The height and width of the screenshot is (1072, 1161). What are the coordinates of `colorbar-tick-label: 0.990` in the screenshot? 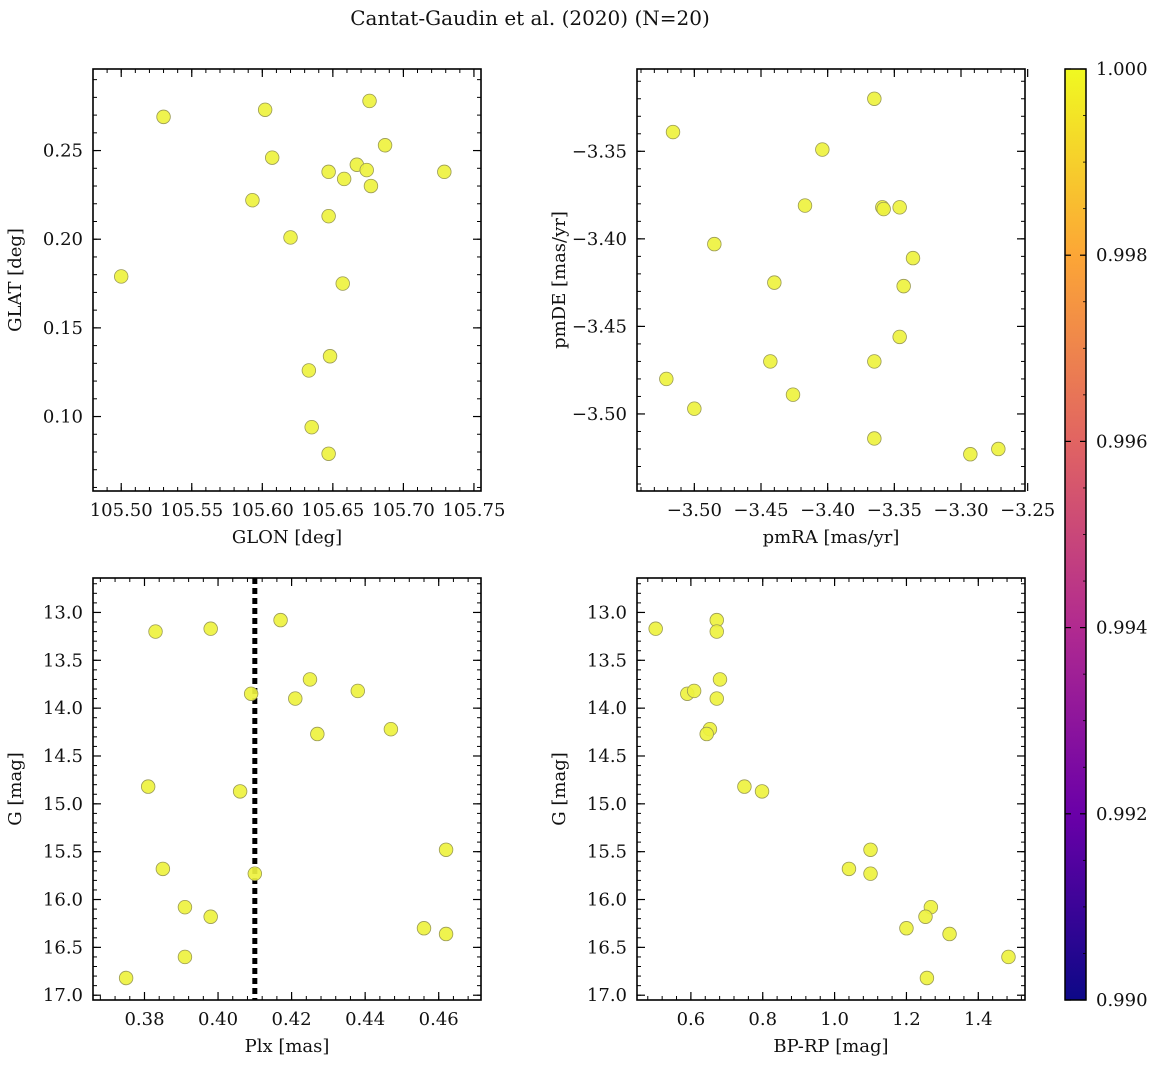 It's located at (1122, 1000).